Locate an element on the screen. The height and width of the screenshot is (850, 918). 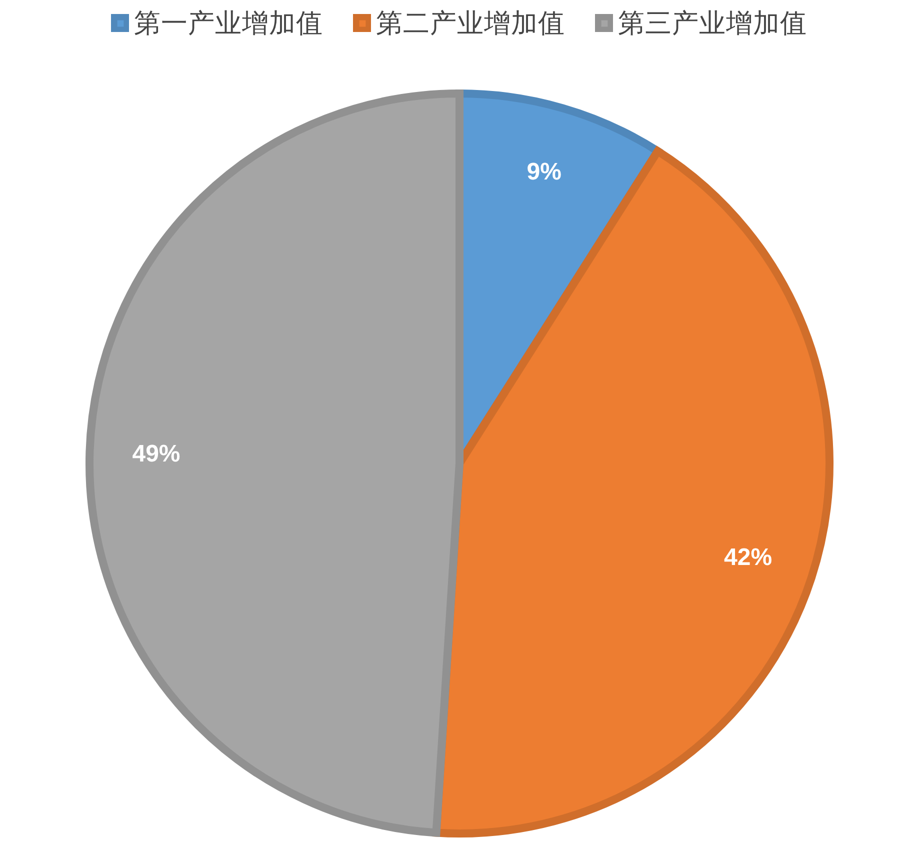
legend-label: 第一产业增加值 is located at coordinates (228, 24).